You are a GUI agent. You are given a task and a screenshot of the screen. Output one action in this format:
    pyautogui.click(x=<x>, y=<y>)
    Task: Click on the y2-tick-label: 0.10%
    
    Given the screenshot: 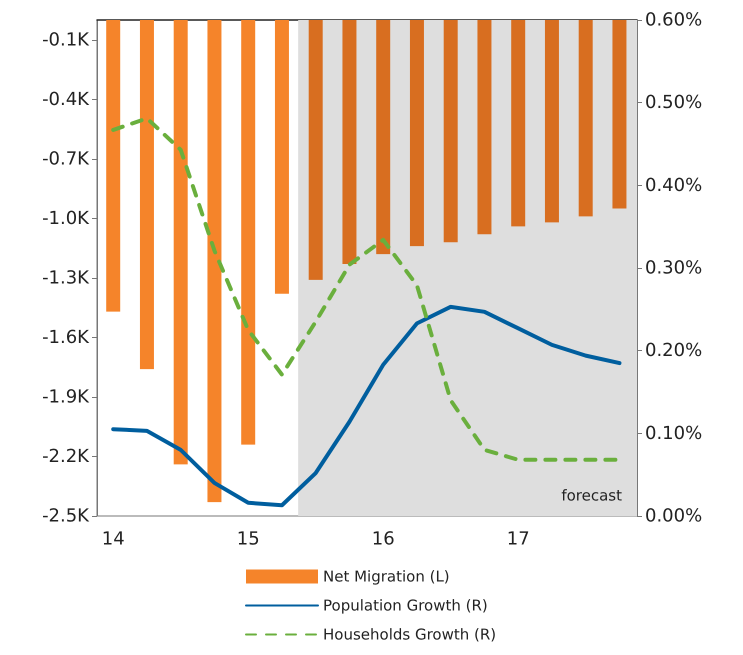 What is the action you would take?
    pyautogui.click(x=673, y=433)
    